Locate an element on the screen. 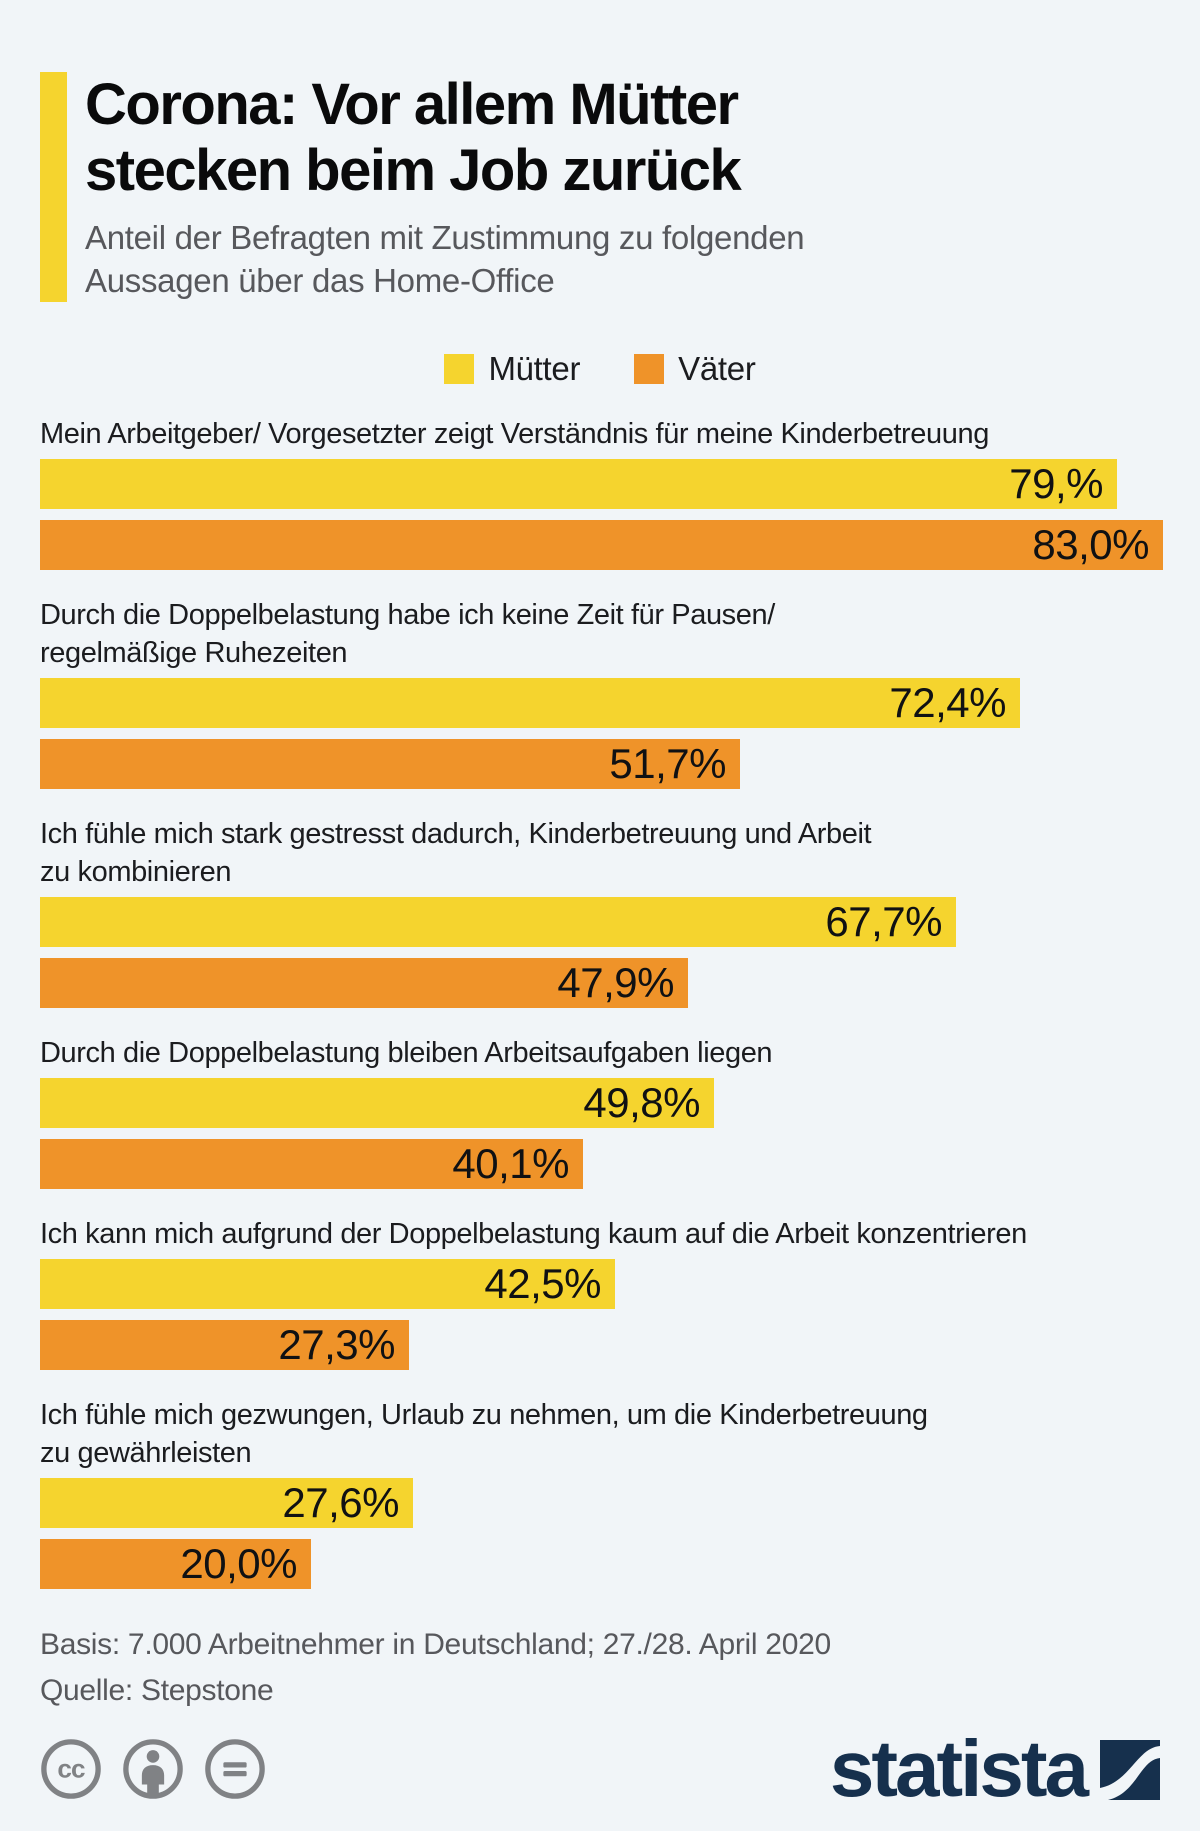 This screenshot has height=1831, width=1200. bar-muetter: 72,4% is located at coordinates (530, 703).